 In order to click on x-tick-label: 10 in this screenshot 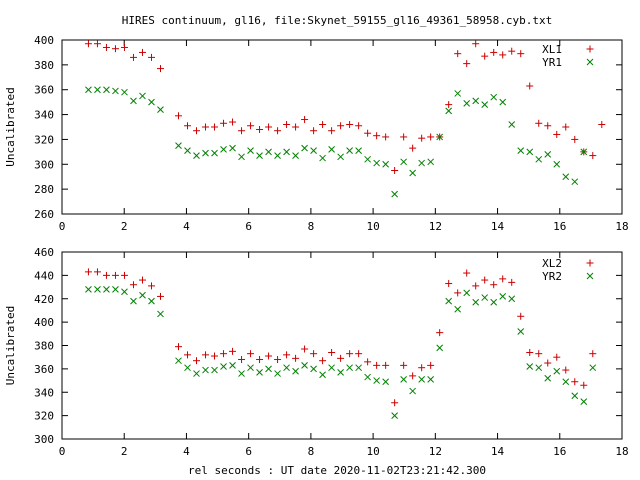, I will do `click(372, 451)`.